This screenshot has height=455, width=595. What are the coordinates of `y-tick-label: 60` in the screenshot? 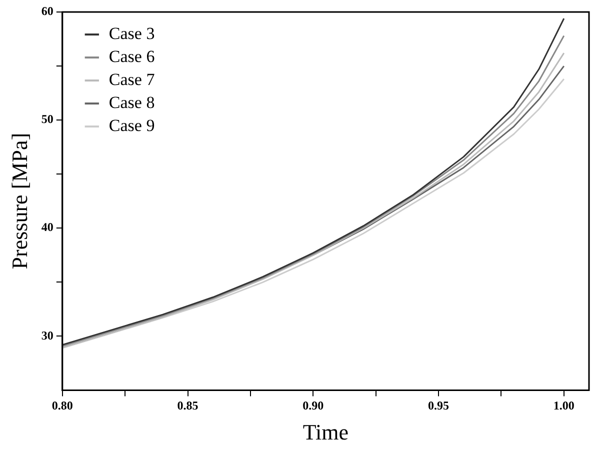 It's located at (47, 11).